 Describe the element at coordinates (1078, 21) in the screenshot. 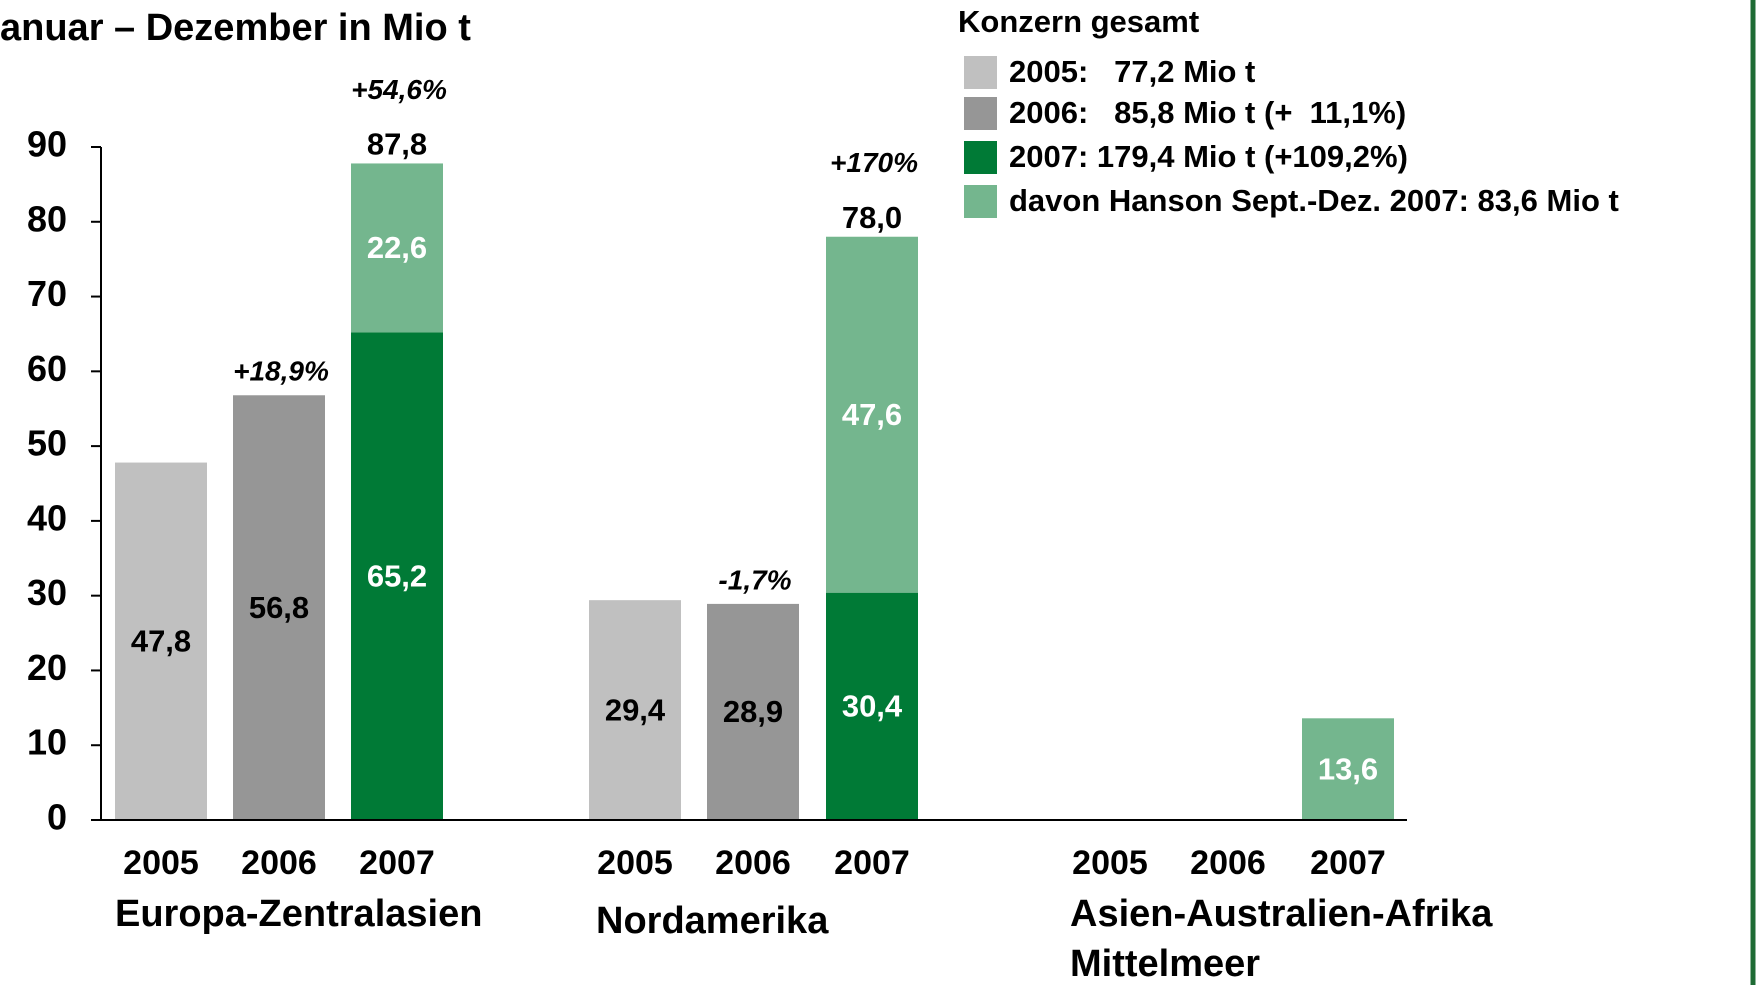

I see `legend-title: Konzern gesamt` at that location.